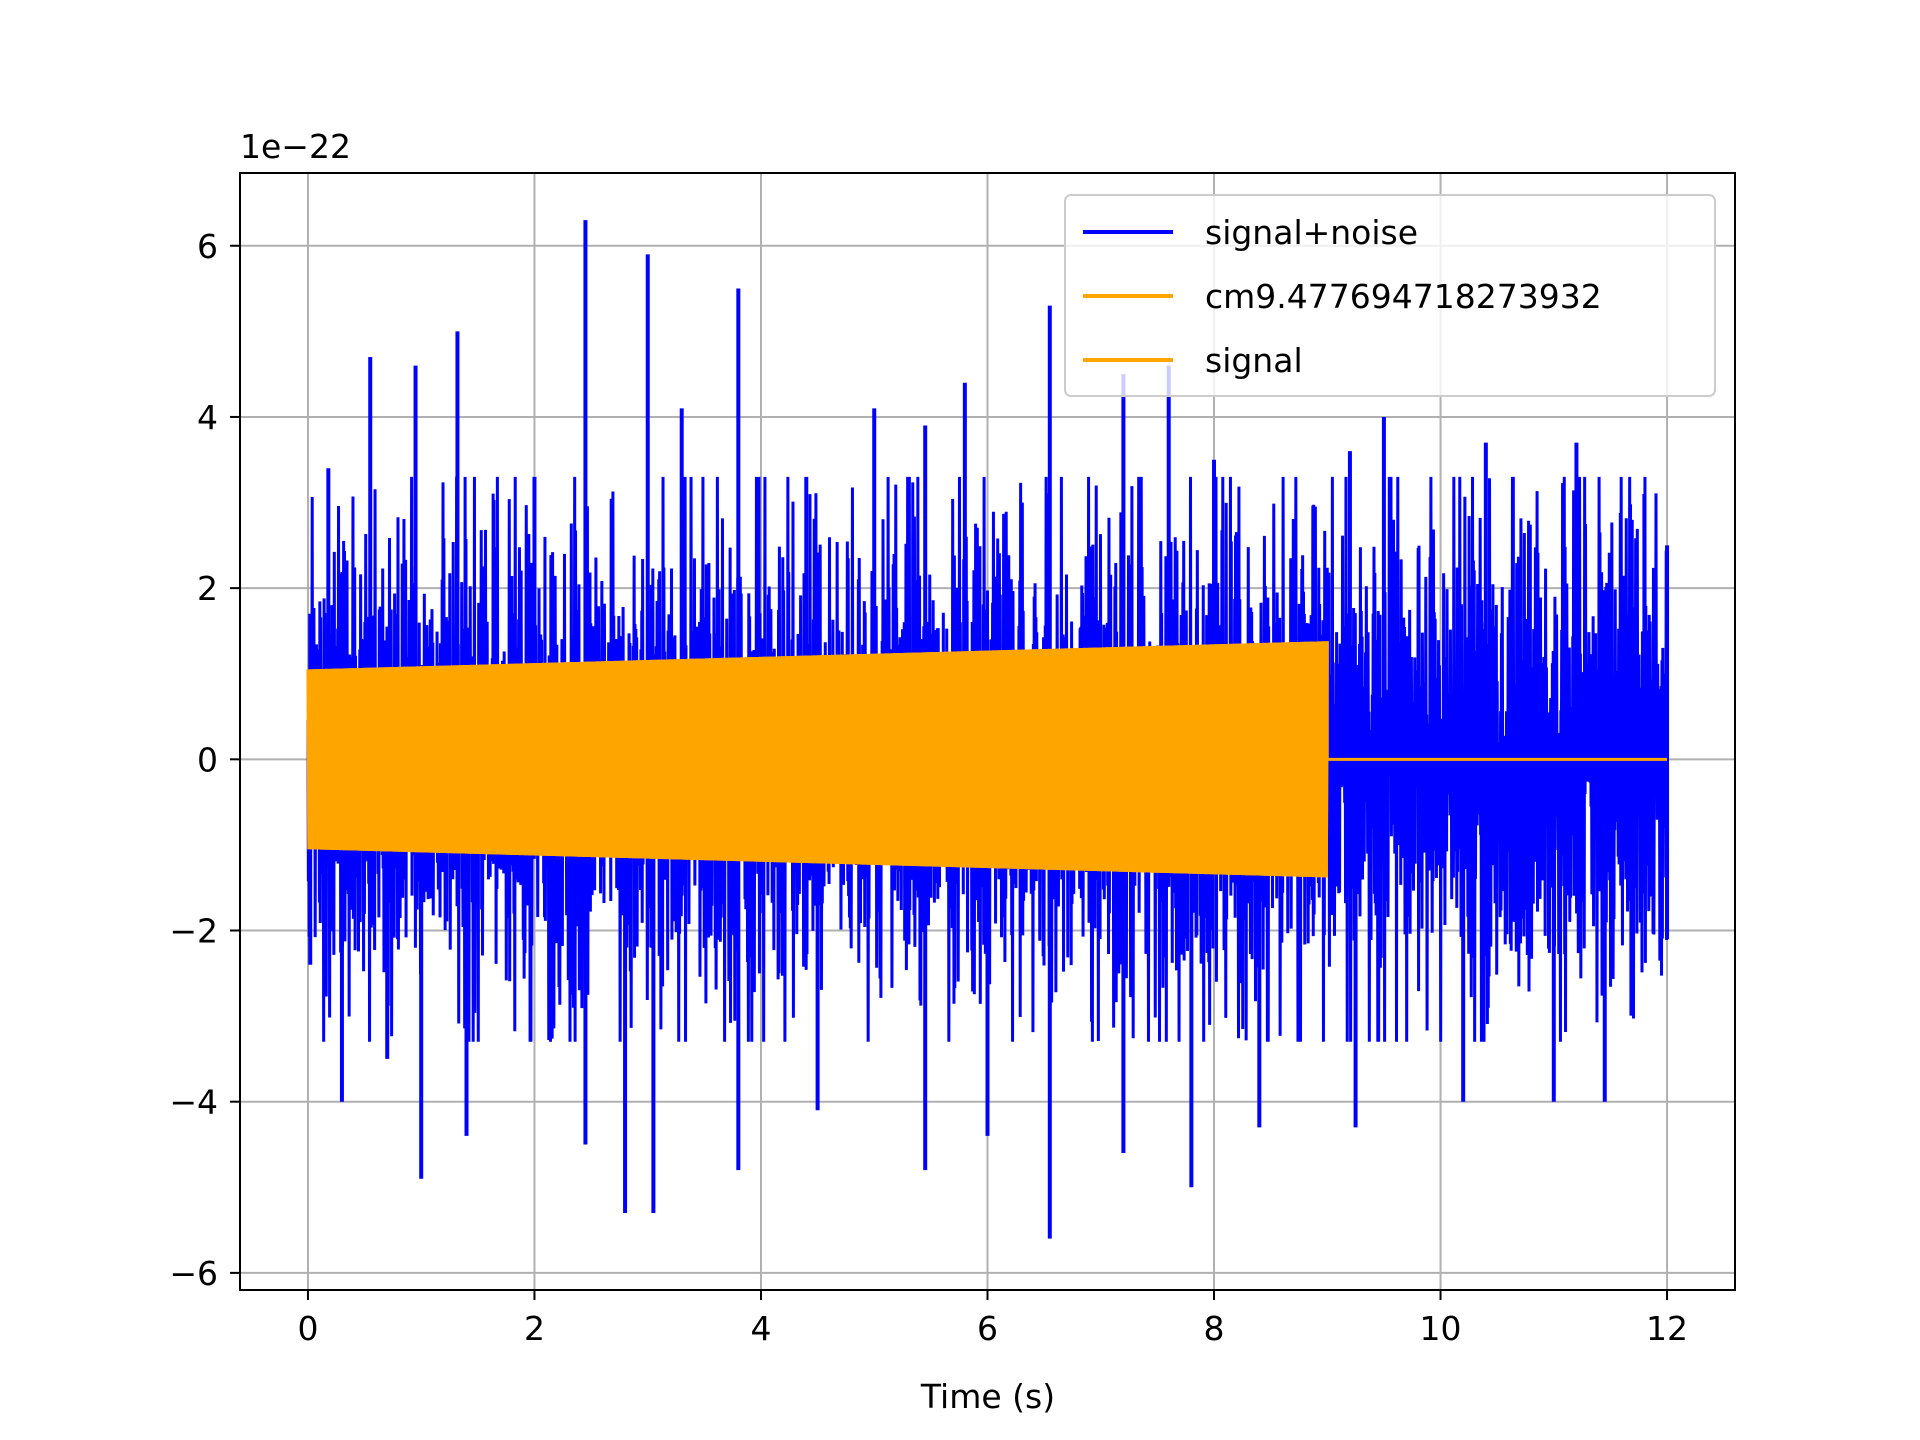 Image resolution: width=1920 pixels, height=1440 pixels. I want to click on legend-box, so click(1390, 295).